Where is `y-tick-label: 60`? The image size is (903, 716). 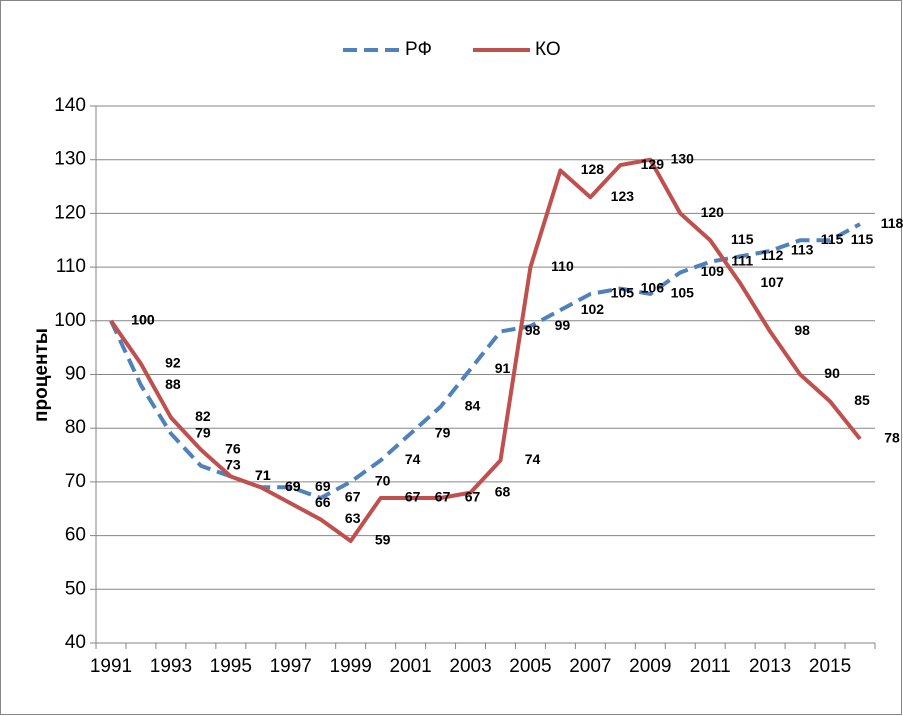 y-tick-label: 60 is located at coordinates (75, 535).